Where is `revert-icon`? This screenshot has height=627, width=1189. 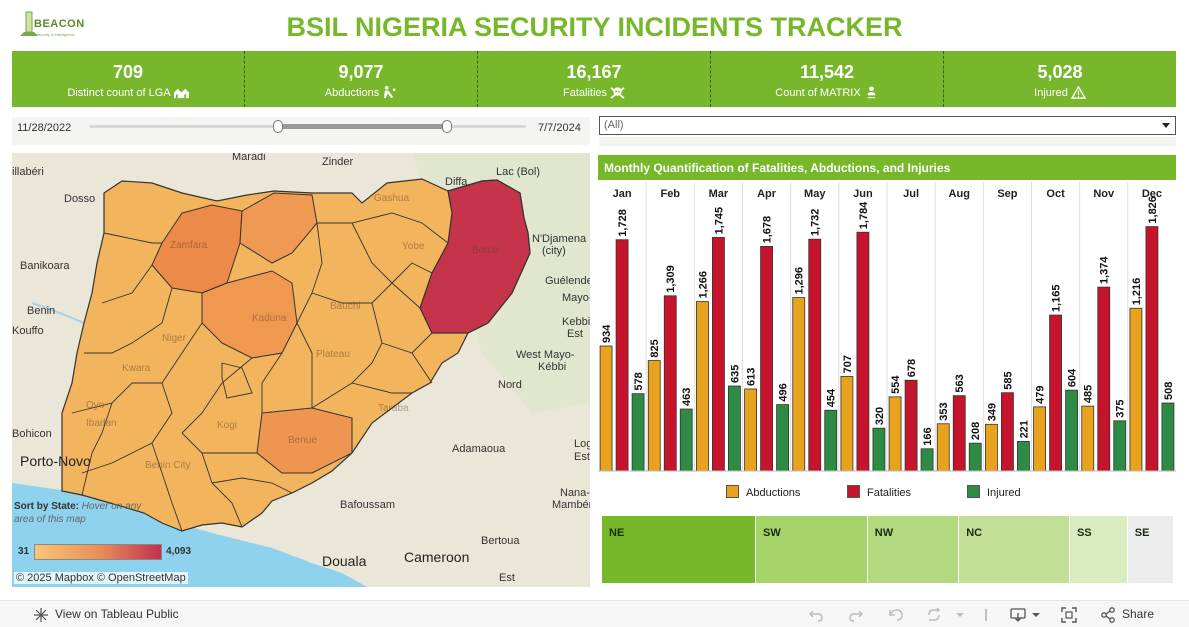
revert-icon is located at coordinates (896, 615).